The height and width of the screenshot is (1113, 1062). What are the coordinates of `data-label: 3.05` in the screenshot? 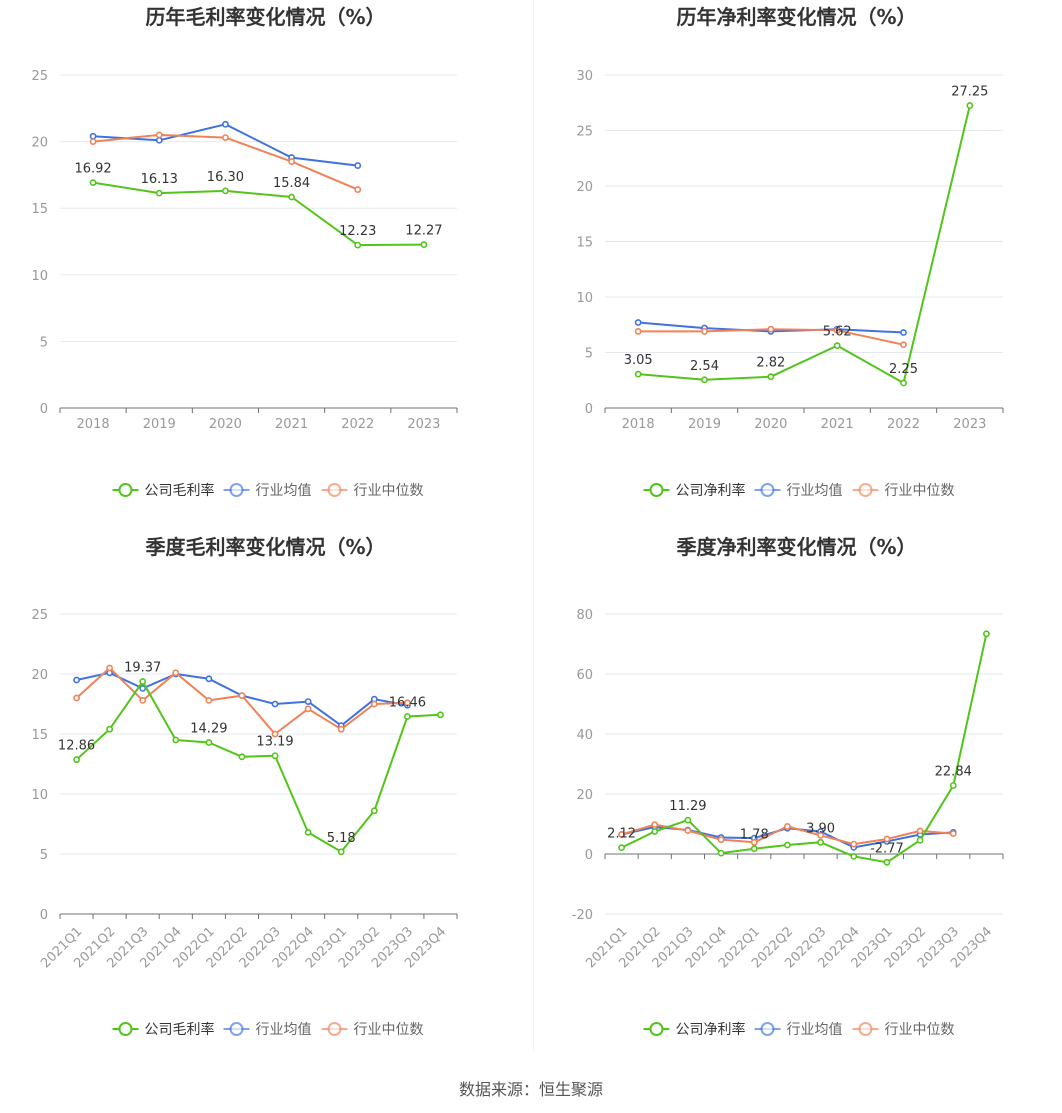 It's located at (638, 360).